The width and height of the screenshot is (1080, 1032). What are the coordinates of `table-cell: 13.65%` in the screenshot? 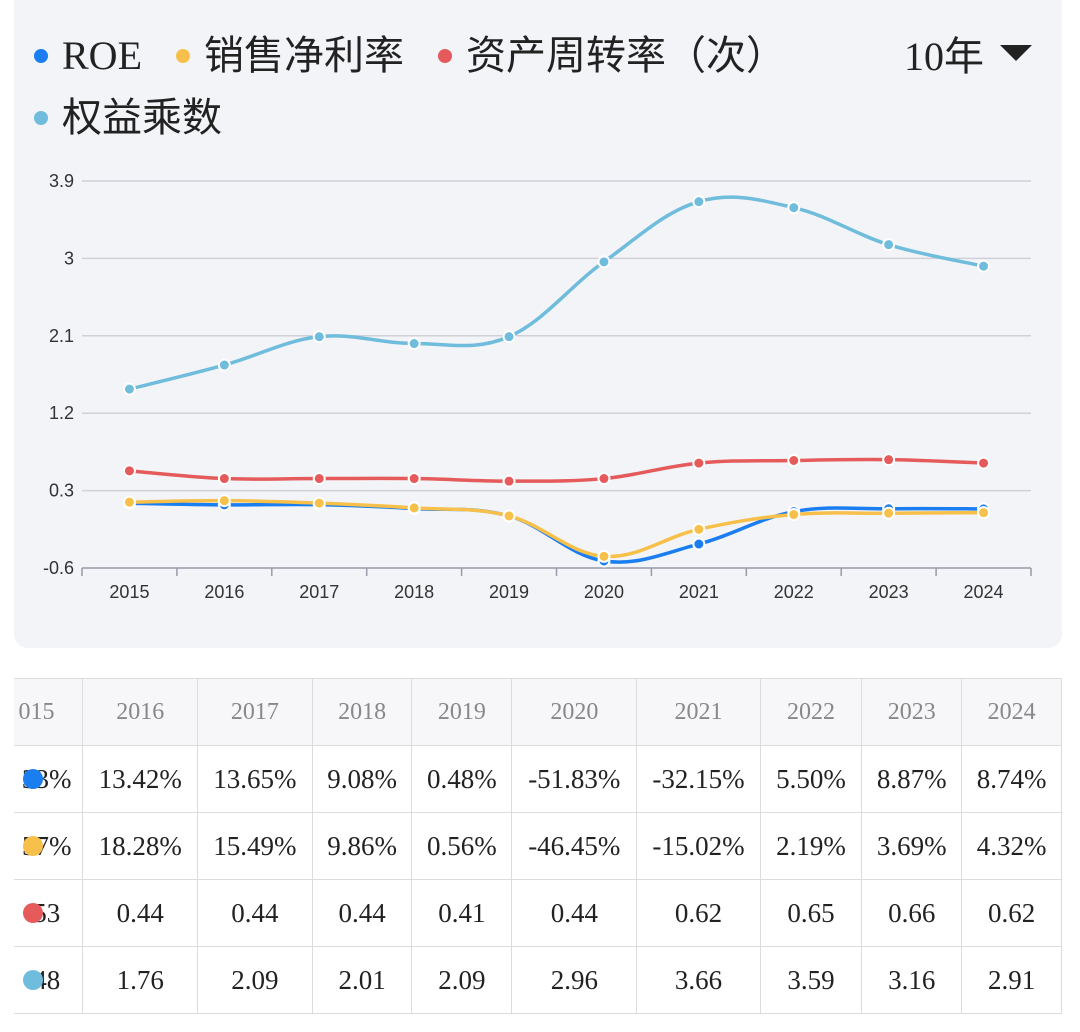 It's located at (255, 779).